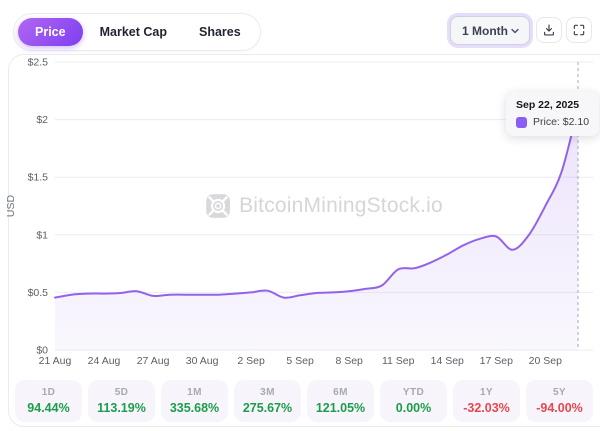  Describe the element at coordinates (559, 408) in the screenshot. I see `stat-change-value: -94.00%` at that location.